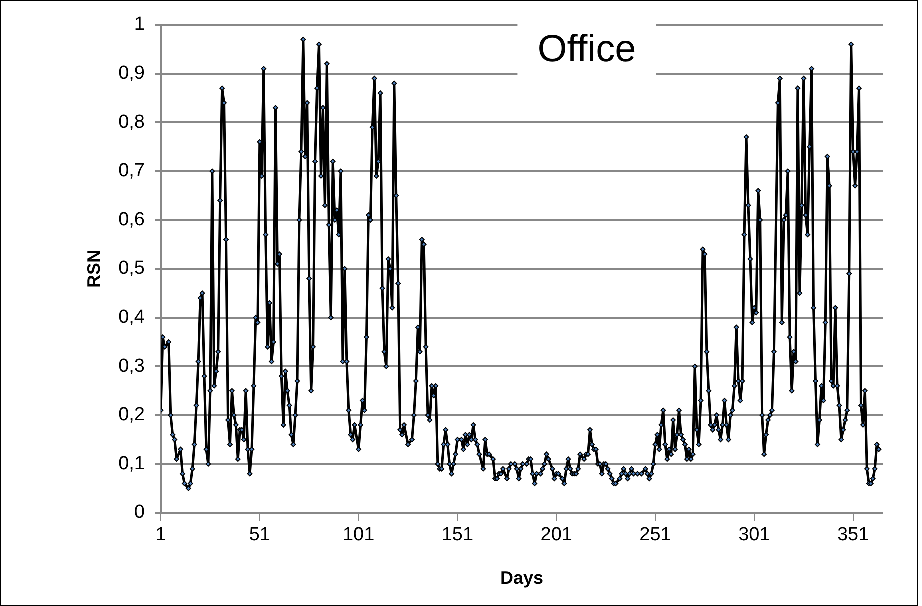 The height and width of the screenshot is (606, 922). Describe the element at coordinates (259, 535) in the screenshot. I see `x-tick-label: 51` at that location.